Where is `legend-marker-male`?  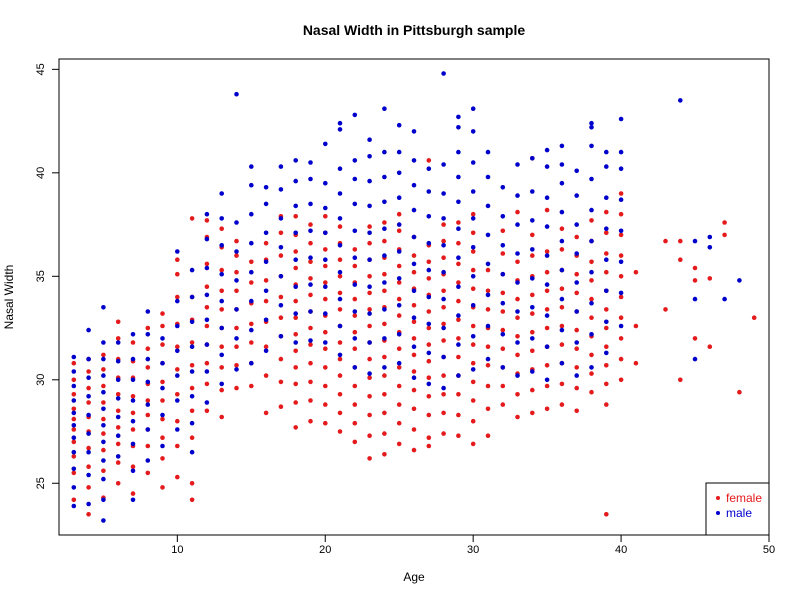 legend-marker-male is located at coordinates (718, 513).